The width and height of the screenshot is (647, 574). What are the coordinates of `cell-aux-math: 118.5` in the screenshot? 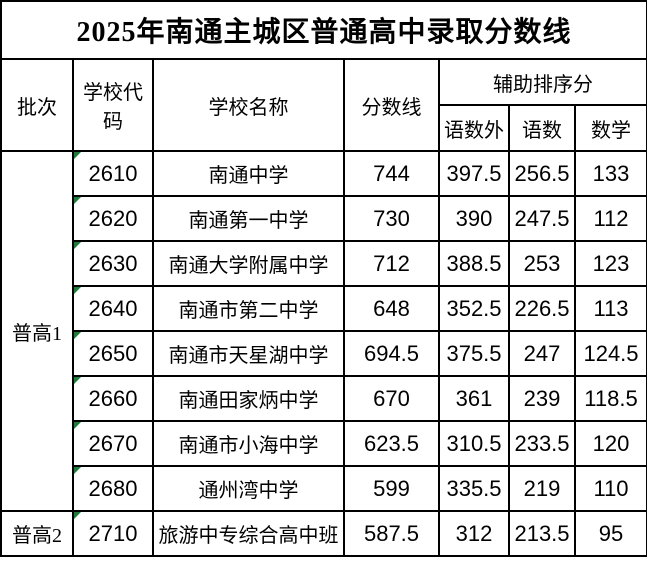 It's located at (610, 398).